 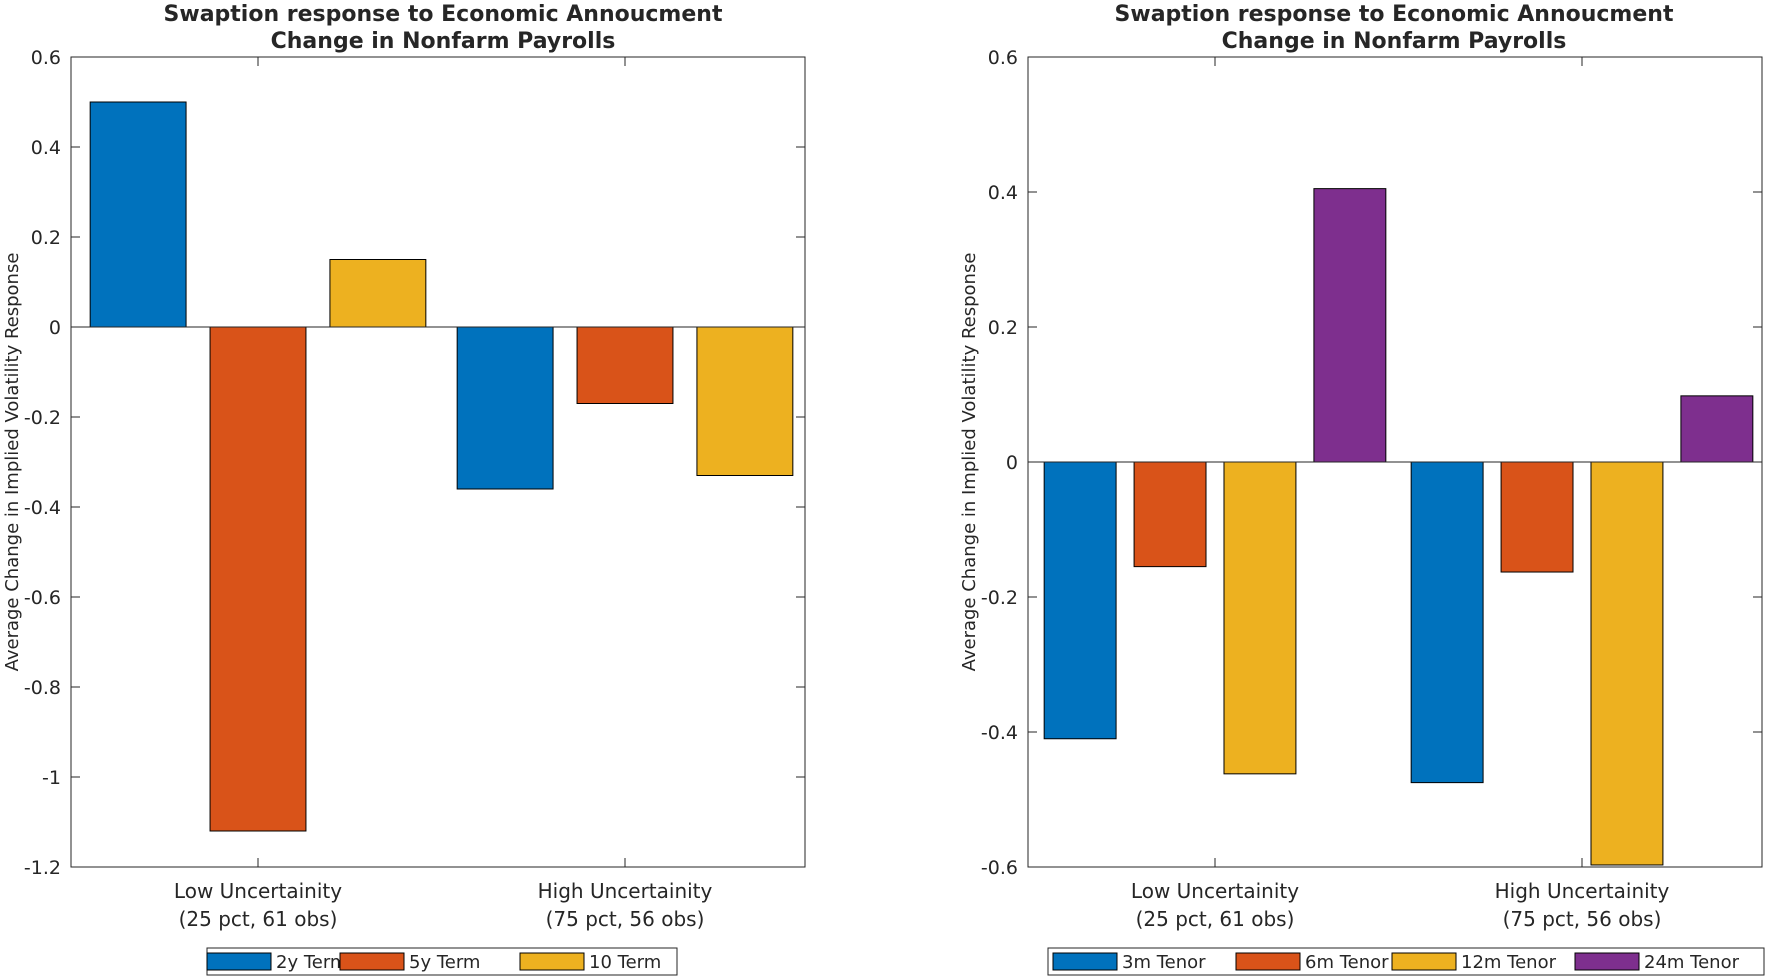 I want to click on legend: 3m Tenor 6m Tenor 12m Tenor 24m Tenor, so click(x=1406, y=961).